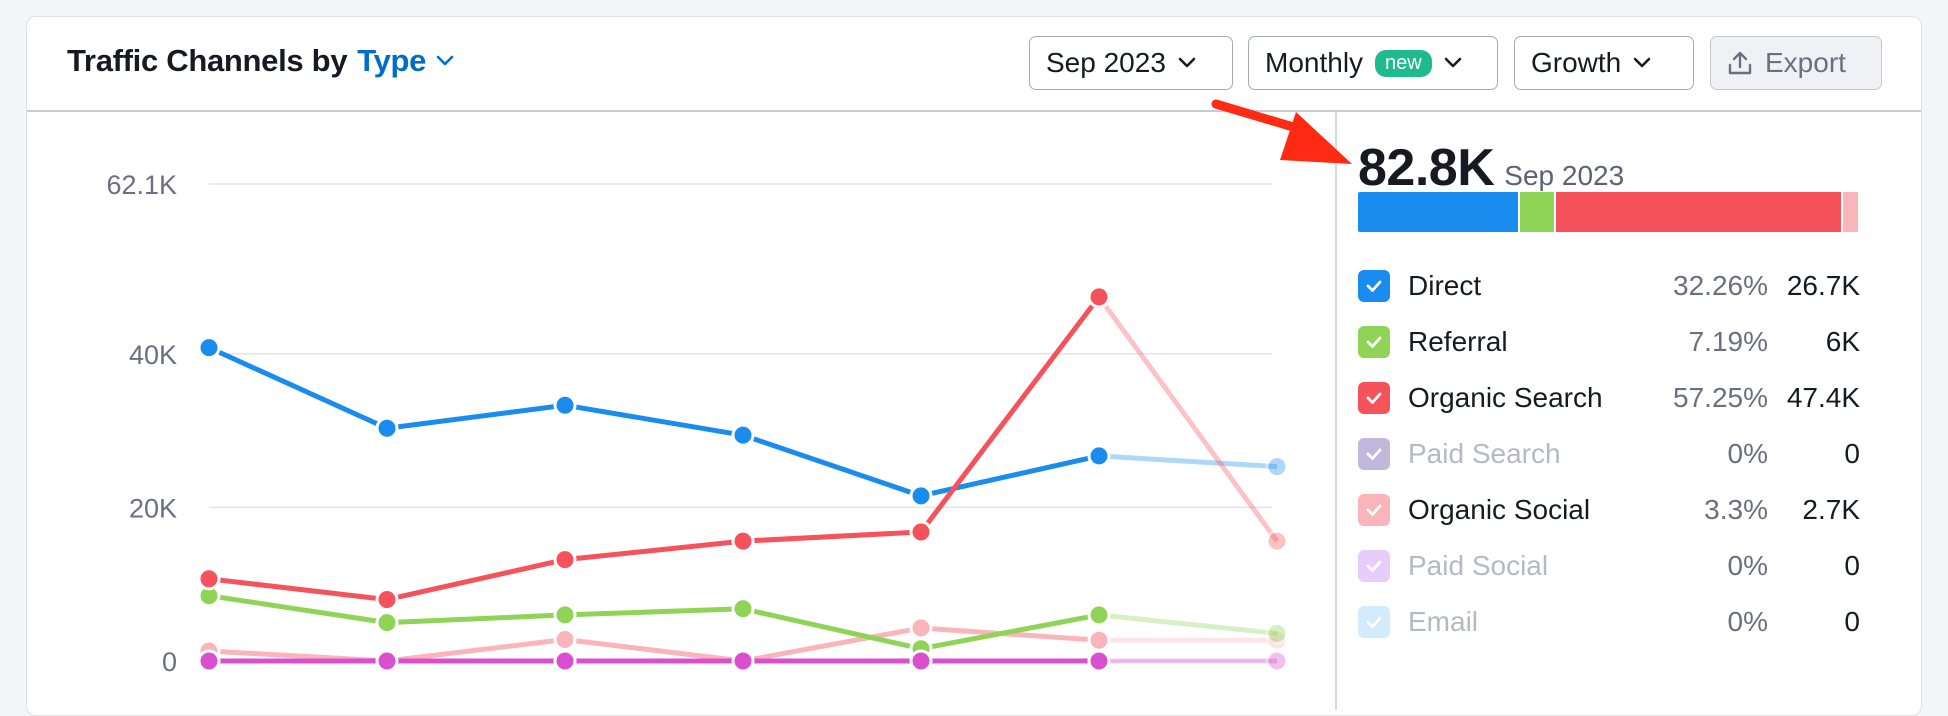 Image resolution: width=1948 pixels, height=716 pixels. Describe the element at coordinates (1106, 62) in the screenshot. I see `date-select-label: Sep 2023` at that location.